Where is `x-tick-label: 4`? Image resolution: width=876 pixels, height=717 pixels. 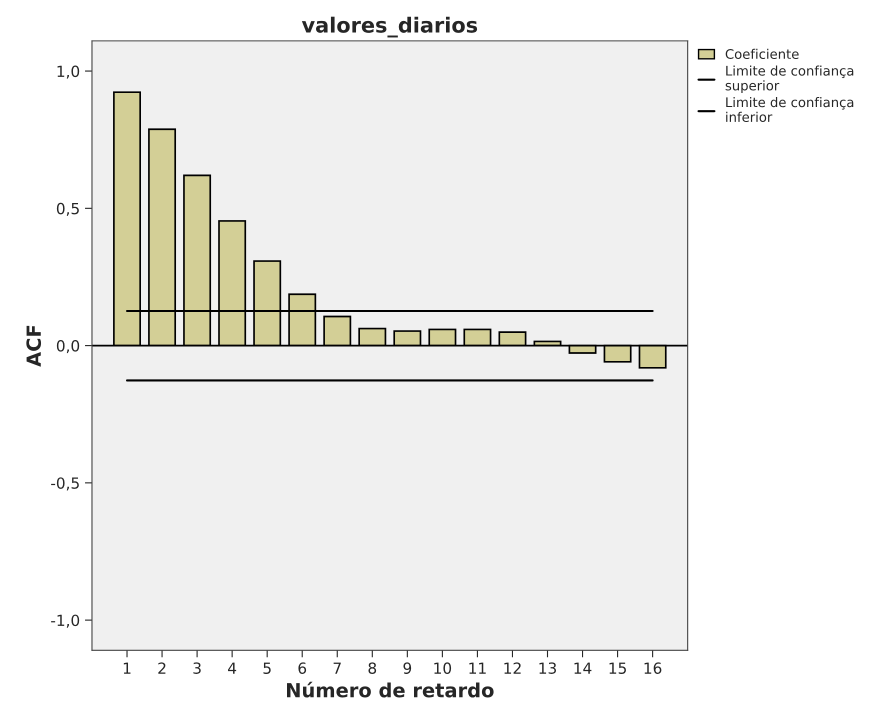
x-tick-label: 4 is located at coordinates (232, 668).